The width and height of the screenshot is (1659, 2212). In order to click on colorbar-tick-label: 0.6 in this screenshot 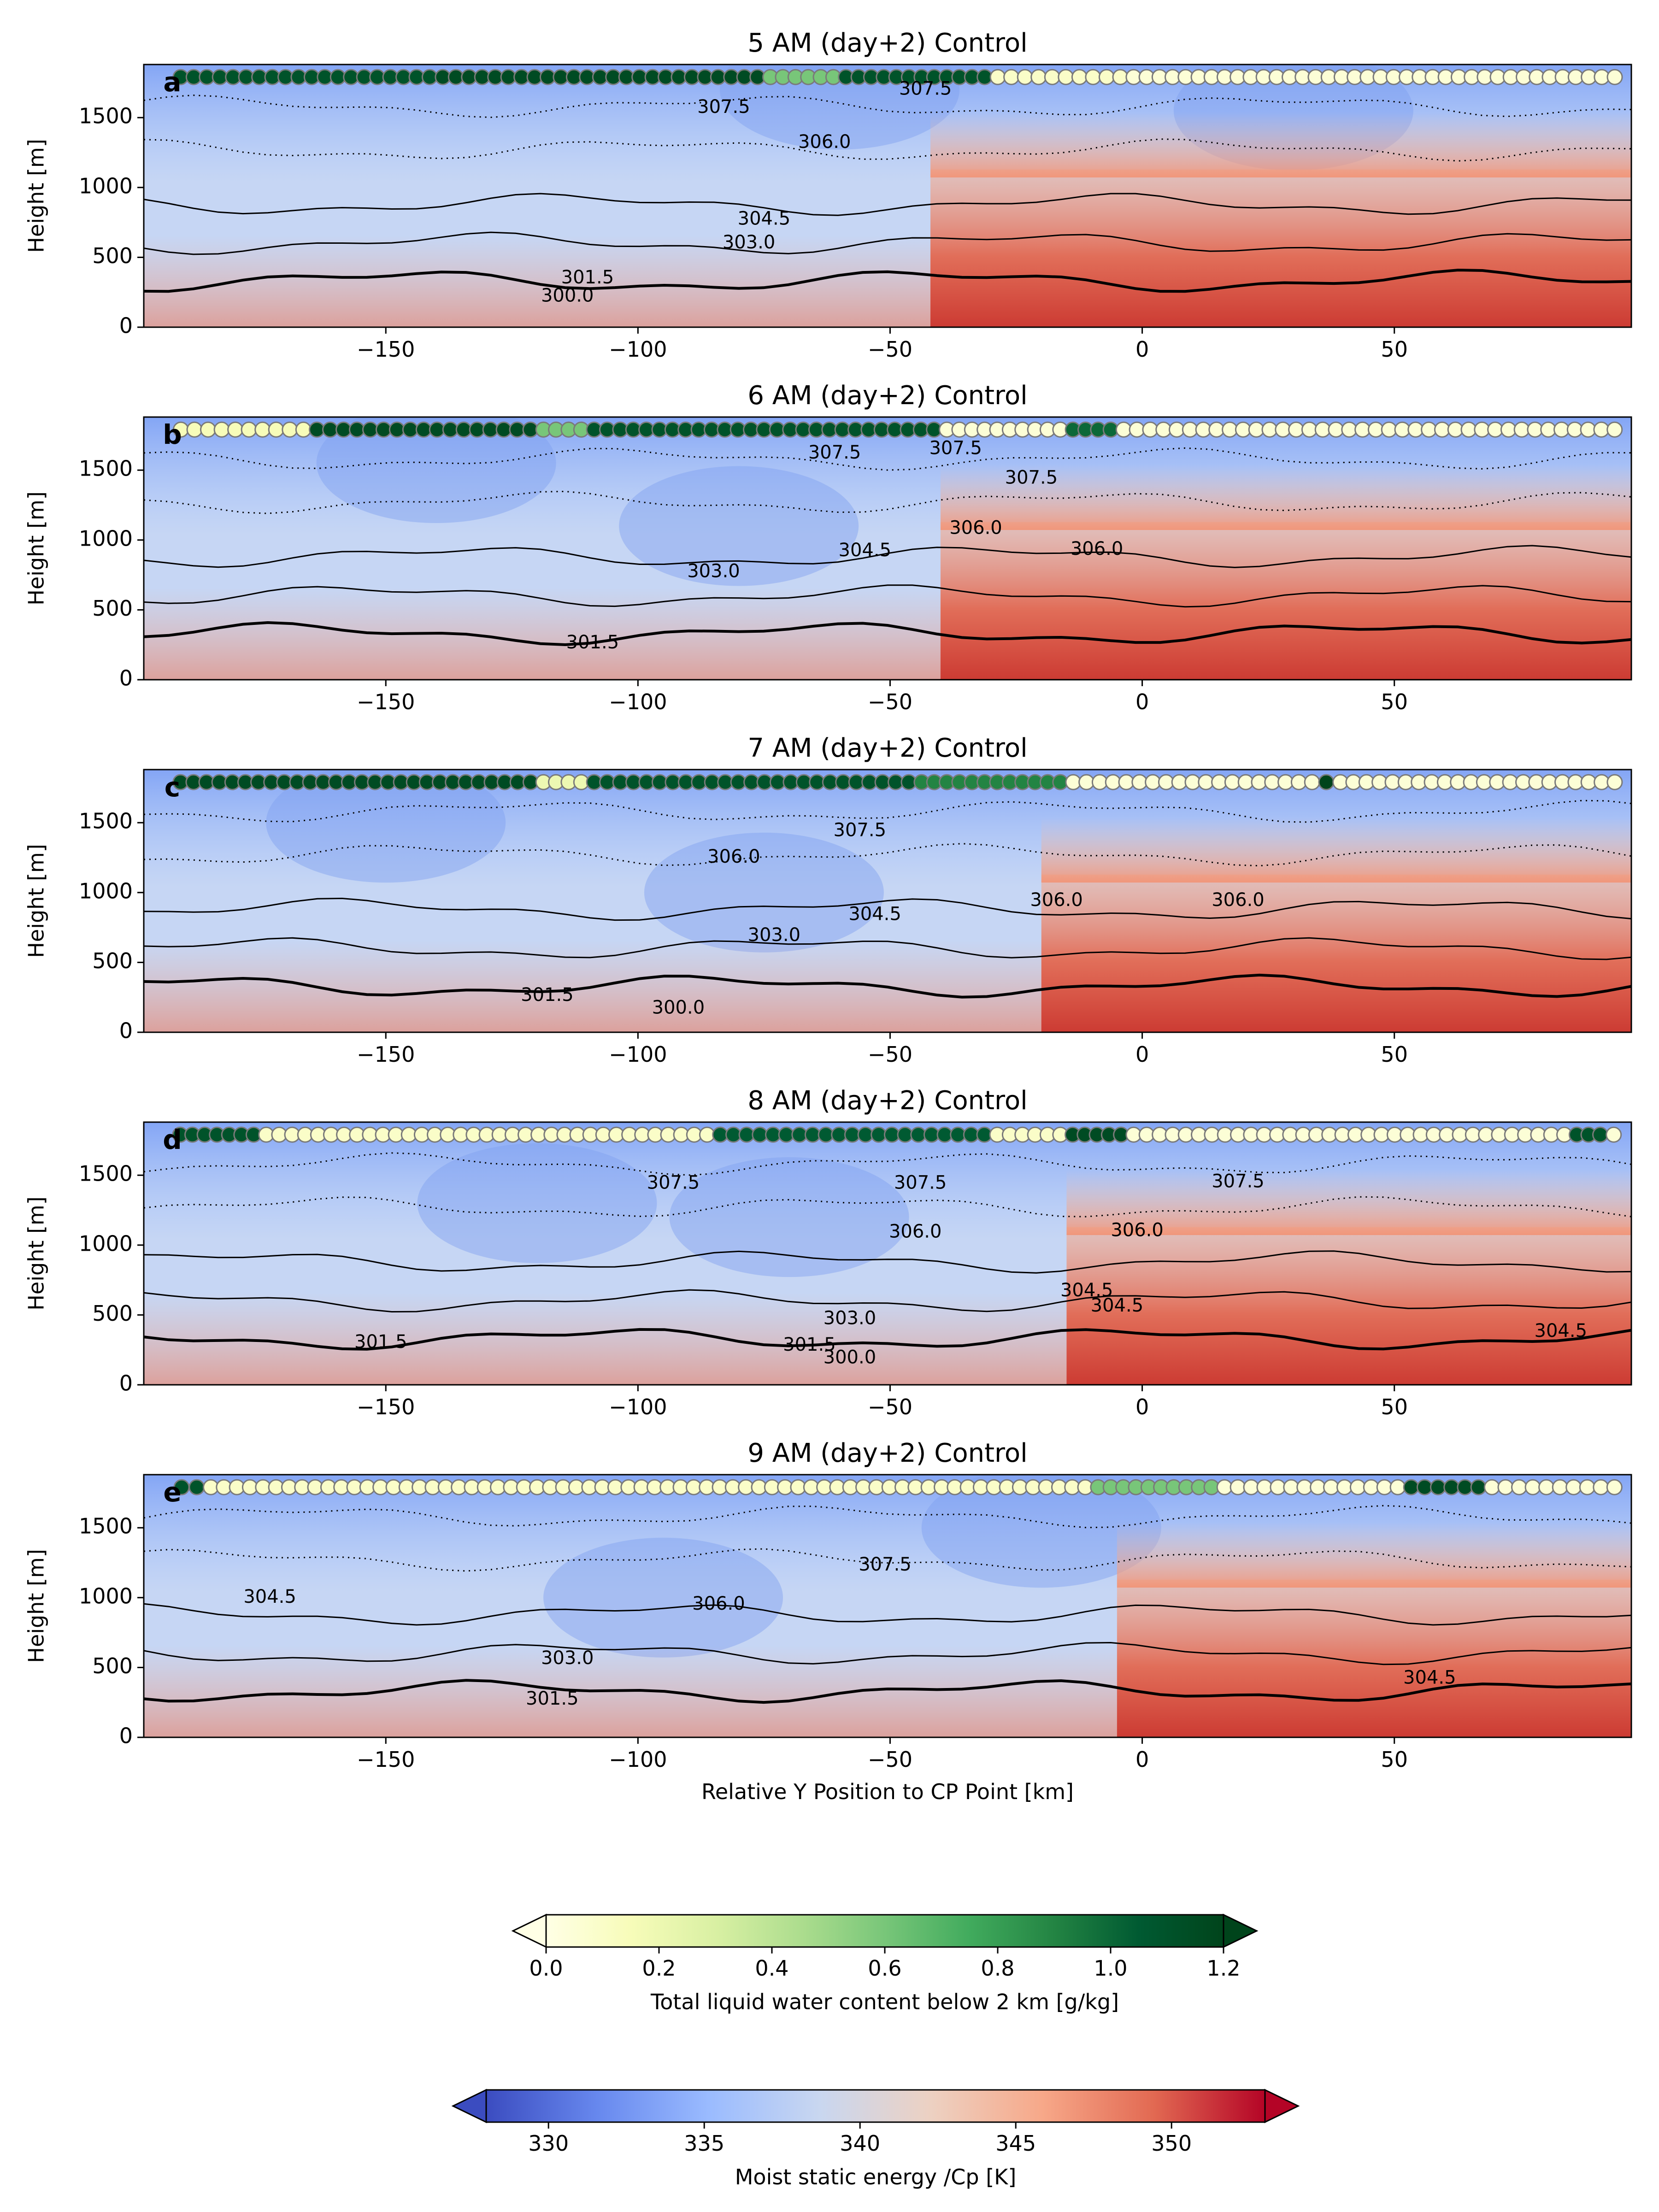, I will do `click(884, 1968)`.